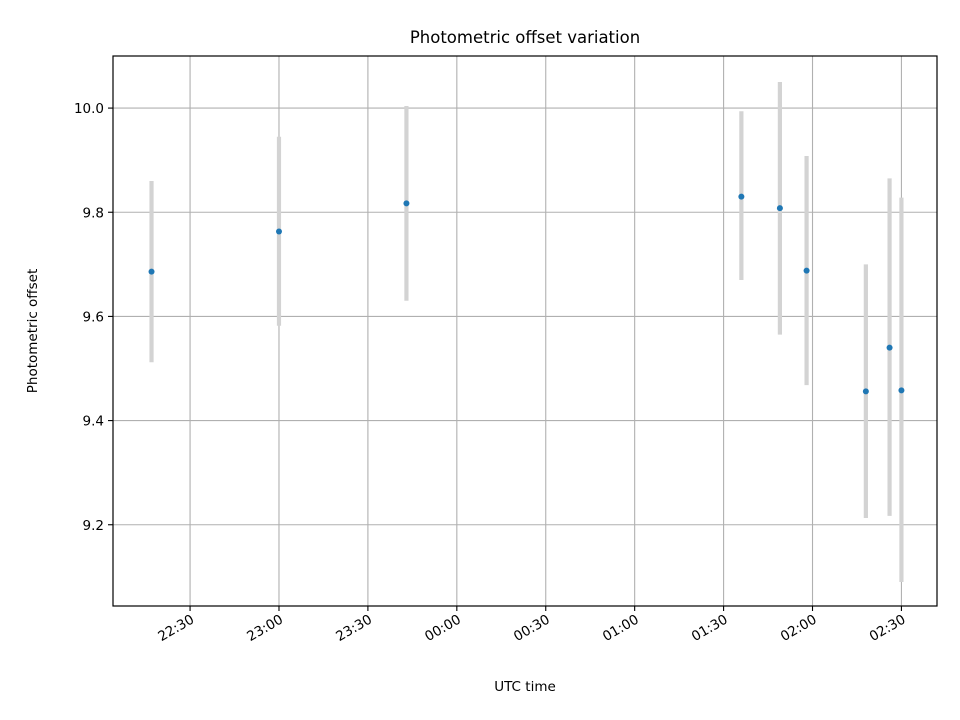 This screenshot has height=720, width=960. What do you see at coordinates (354, 628) in the screenshot?
I see `x-tick-label: 23:30` at bounding box center [354, 628].